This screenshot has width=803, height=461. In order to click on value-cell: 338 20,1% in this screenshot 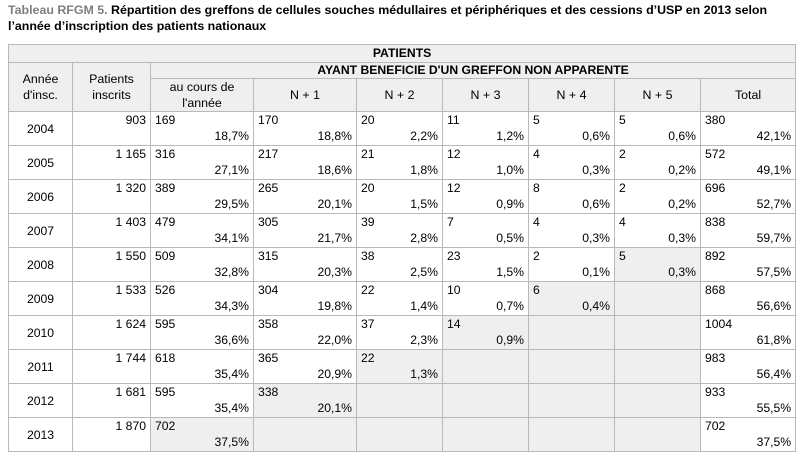, I will do `click(305, 400)`.